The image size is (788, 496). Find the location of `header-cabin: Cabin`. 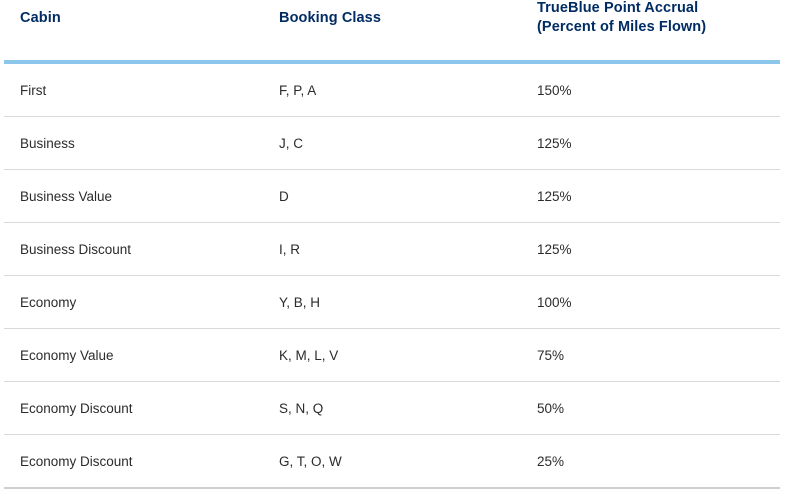

header-cabin: Cabin is located at coordinates (140, 24).